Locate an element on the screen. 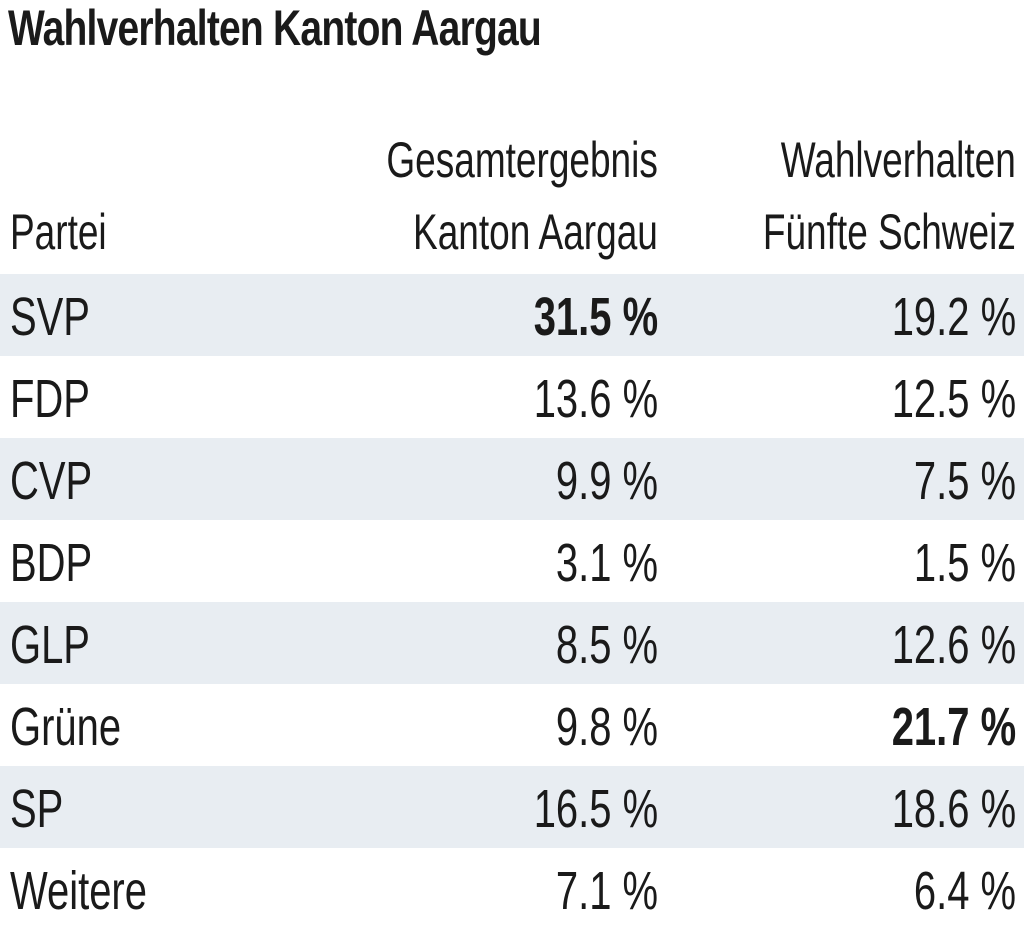 The image size is (1024, 934). table-row: FDP 13.6 % 12.5 % is located at coordinates (512, 397).